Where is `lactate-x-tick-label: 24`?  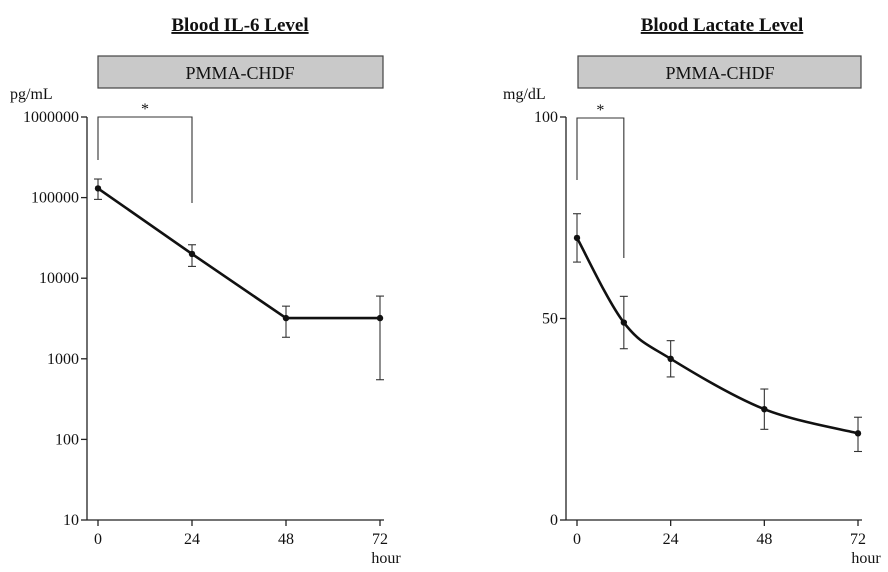 lactate-x-tick-label: 24 is located at coordinates (671, 539).